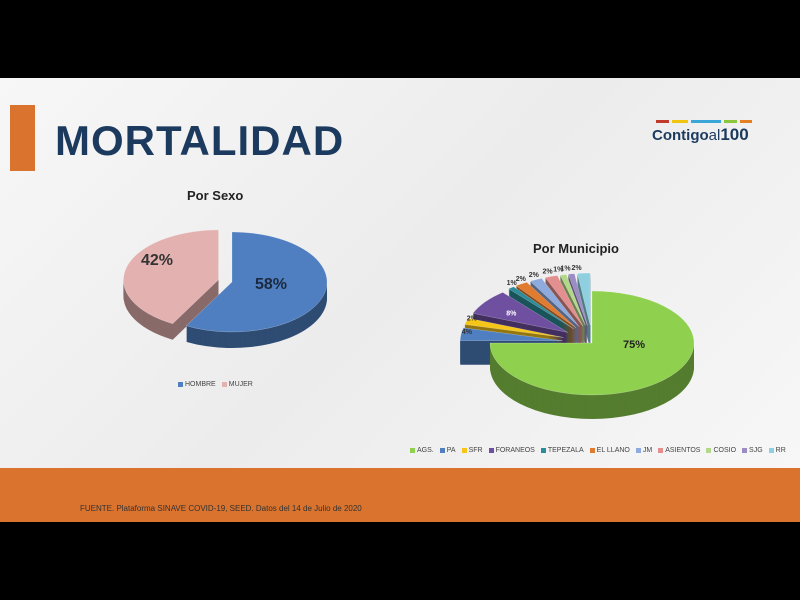 The width and height of the screenshot is (800, 600). What do you see at coordinates (725, 450) in the screenshot?
I see `legend-label: COSIO` at bounding box center [725, 450].